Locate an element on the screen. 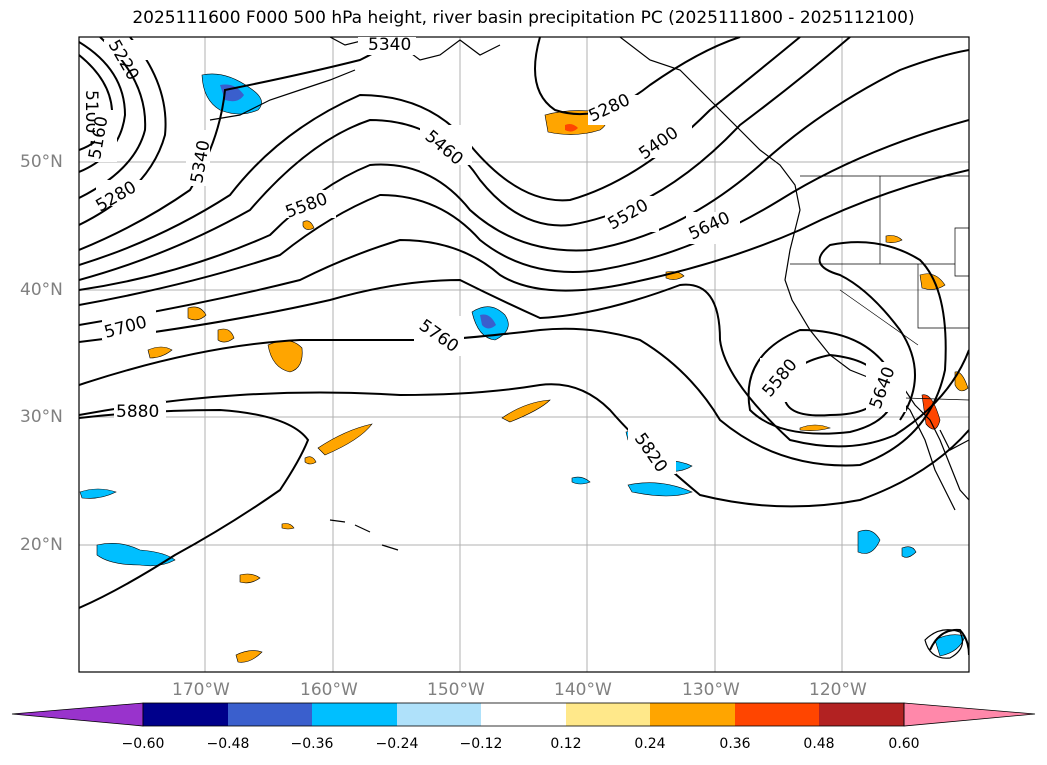 Image resolution: width=1047 pixels, height=765 pixels. se-island is located at coordinates (943, 644).